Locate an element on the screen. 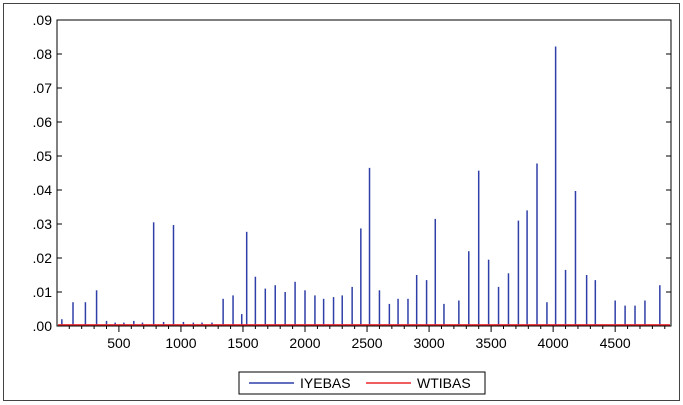  legend-label-wtibas: WTIBAS is located at coordinates (444, 383).